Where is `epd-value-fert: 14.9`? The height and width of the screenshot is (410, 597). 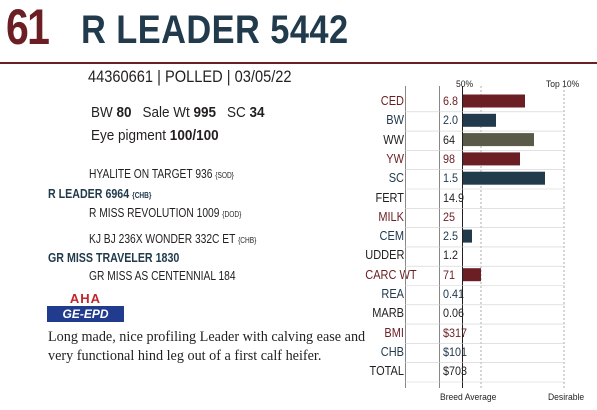 epd-value-fert: 14.9 is located at coordinates (454, 197).